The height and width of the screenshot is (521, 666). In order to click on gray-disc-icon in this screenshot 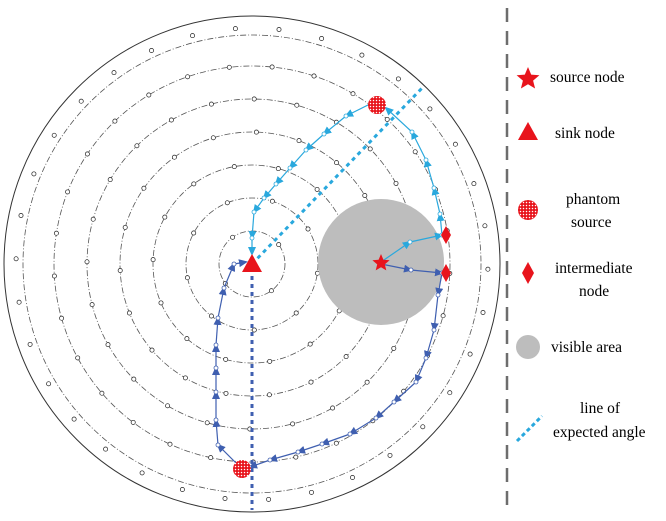, I will do `click(528, 347)`.